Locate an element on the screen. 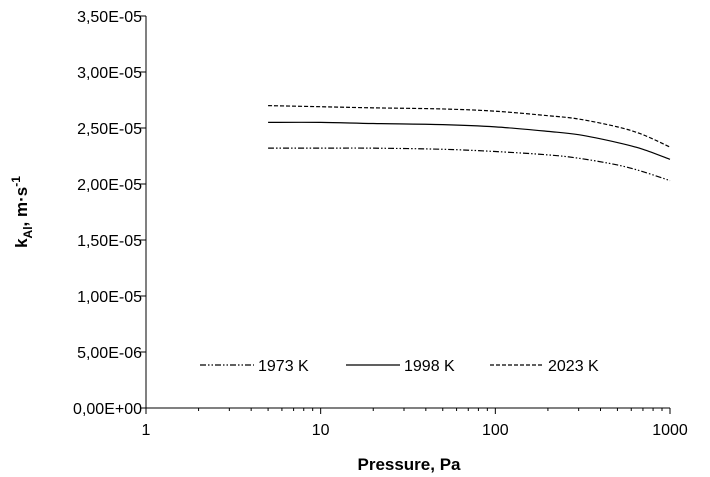 The image size is (710, 477). y-tick-label: 2,50E-05 is located at coordinates (109, 129).